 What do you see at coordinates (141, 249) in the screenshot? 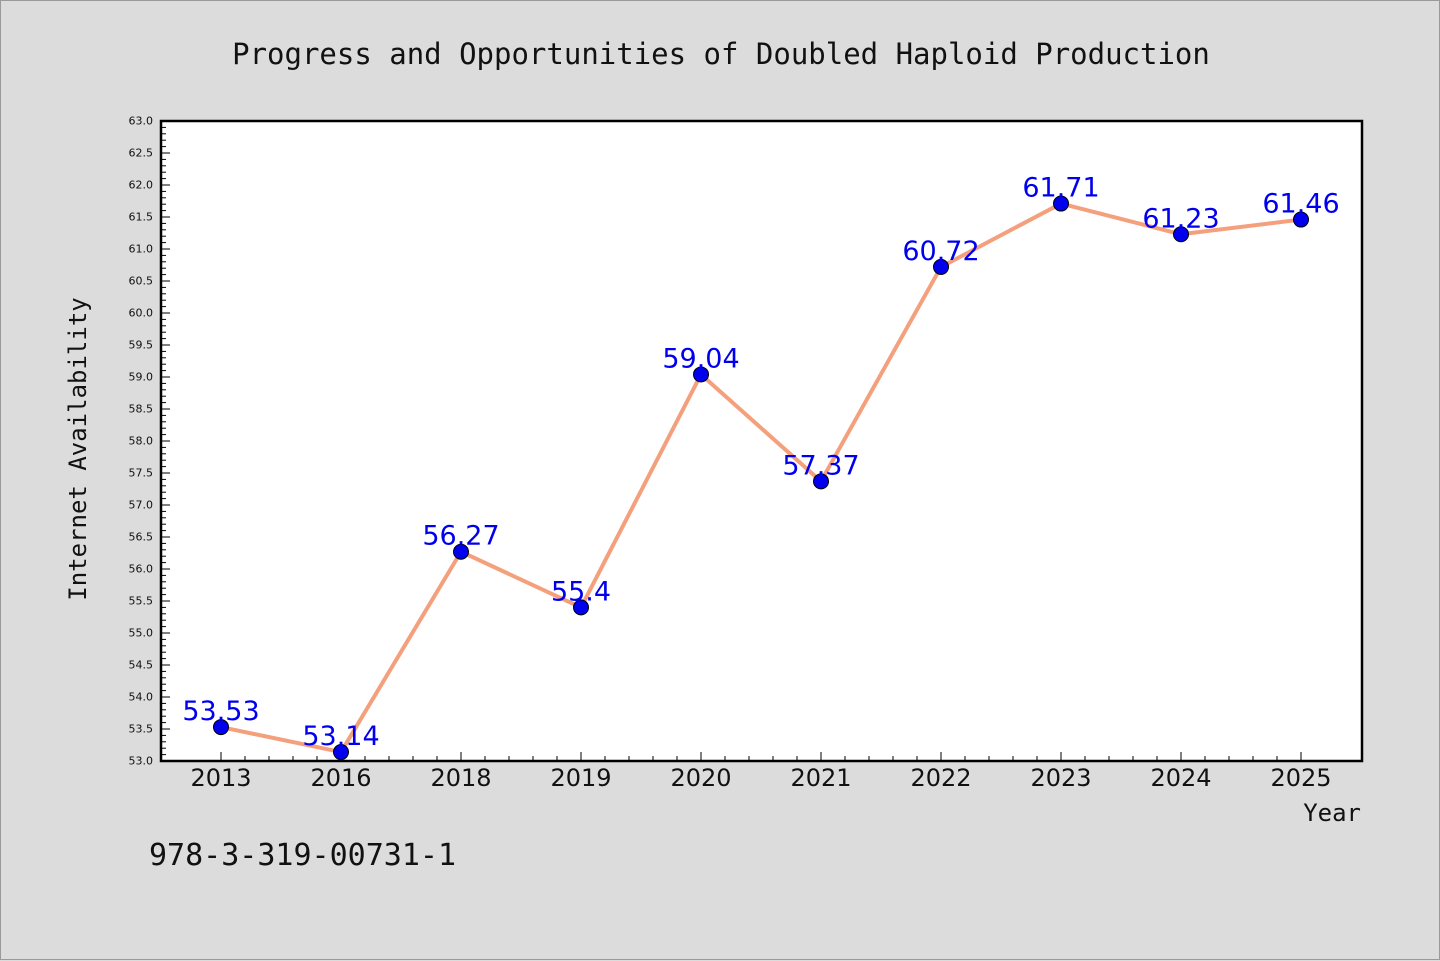
I see `y-tick-label: 61.0` at bounding box center [141, 249].